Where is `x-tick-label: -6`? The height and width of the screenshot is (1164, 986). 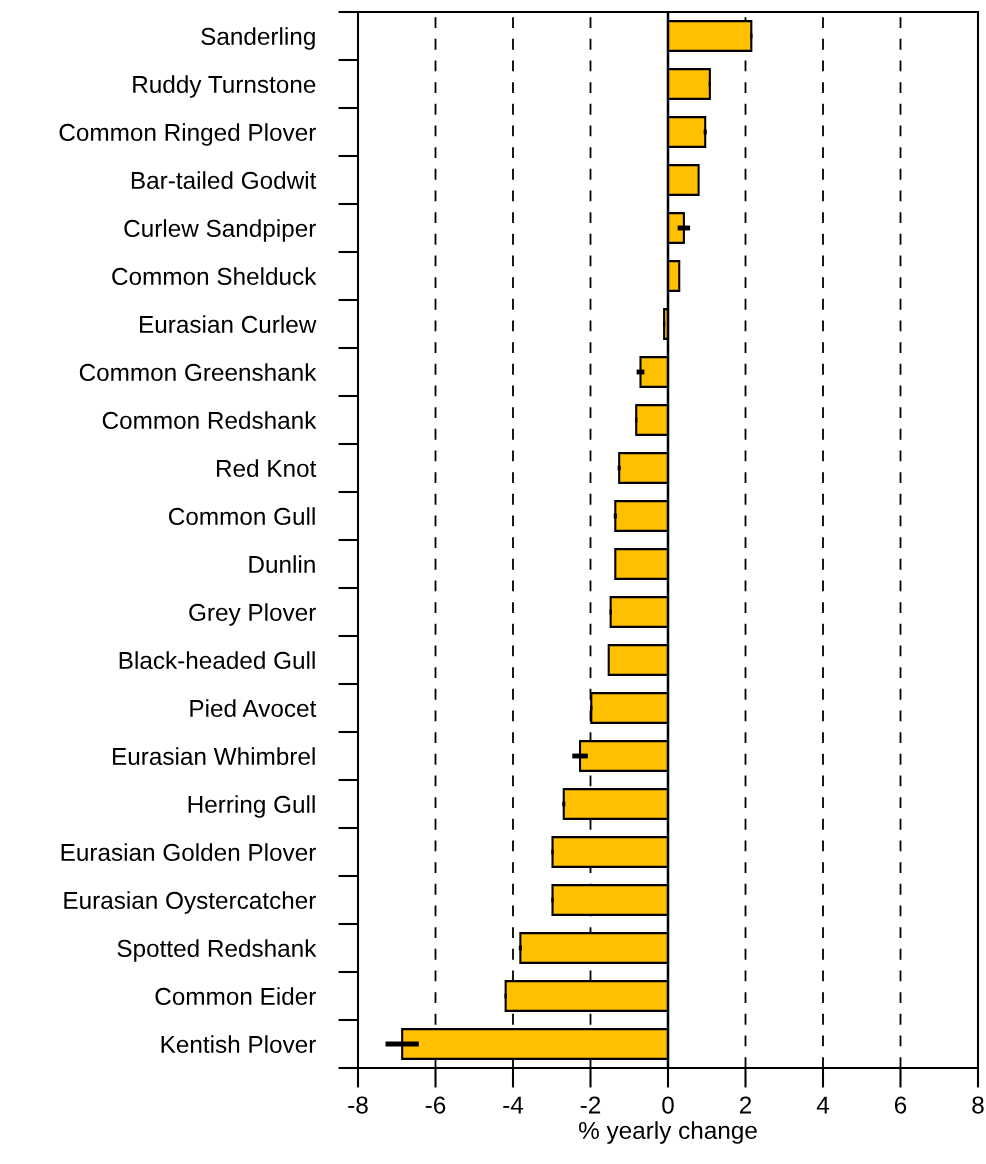 x-tick-label: -6 is located at coordinates (435, 1105).